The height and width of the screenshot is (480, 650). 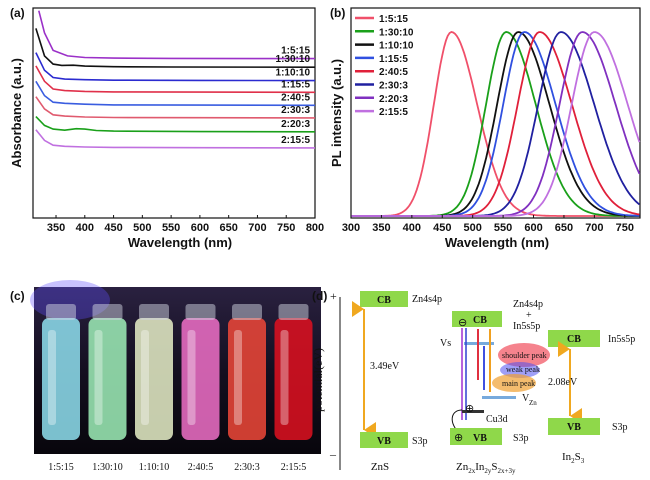 What do you see at coordinates (458, 438) in the screenshot?
I see `hole-symbol: ⊕` at bounding box center [458, 438].